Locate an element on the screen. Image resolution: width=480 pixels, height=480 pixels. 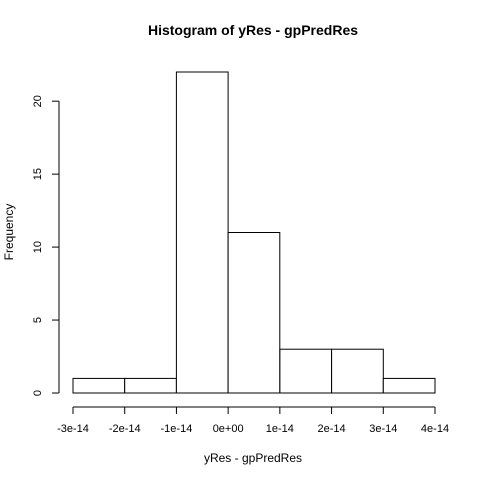
y-axis-label: Frequency is located at coordinates (9, 232).